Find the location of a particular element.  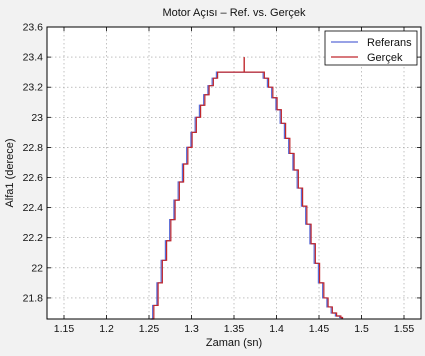

y-tick-label: 23.6 is located at coordinates (33, 28).